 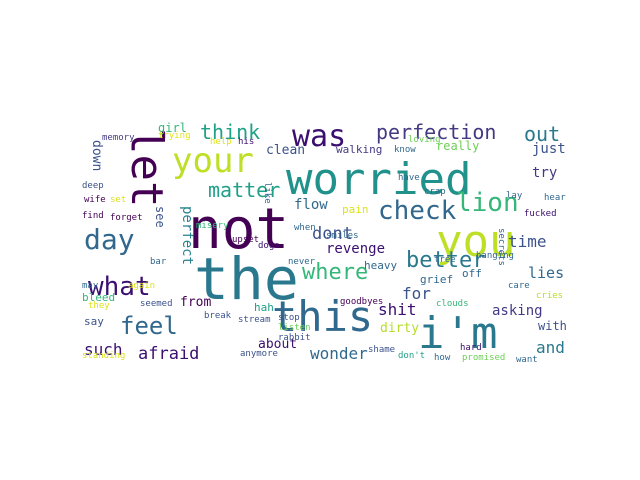 What do you see at coordinates (323, 316) in the screenshot?
I see `cloud-word: this` at bounding box center [323, 316].